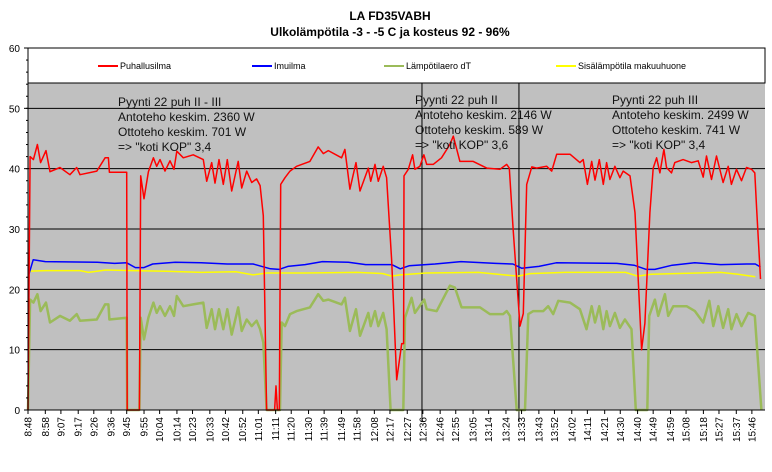 This screenshot has height=472, width=772. Describe the element at coordinates (572, 429) in the screenshot. I see `x-tick-label: 14:02` at that location.